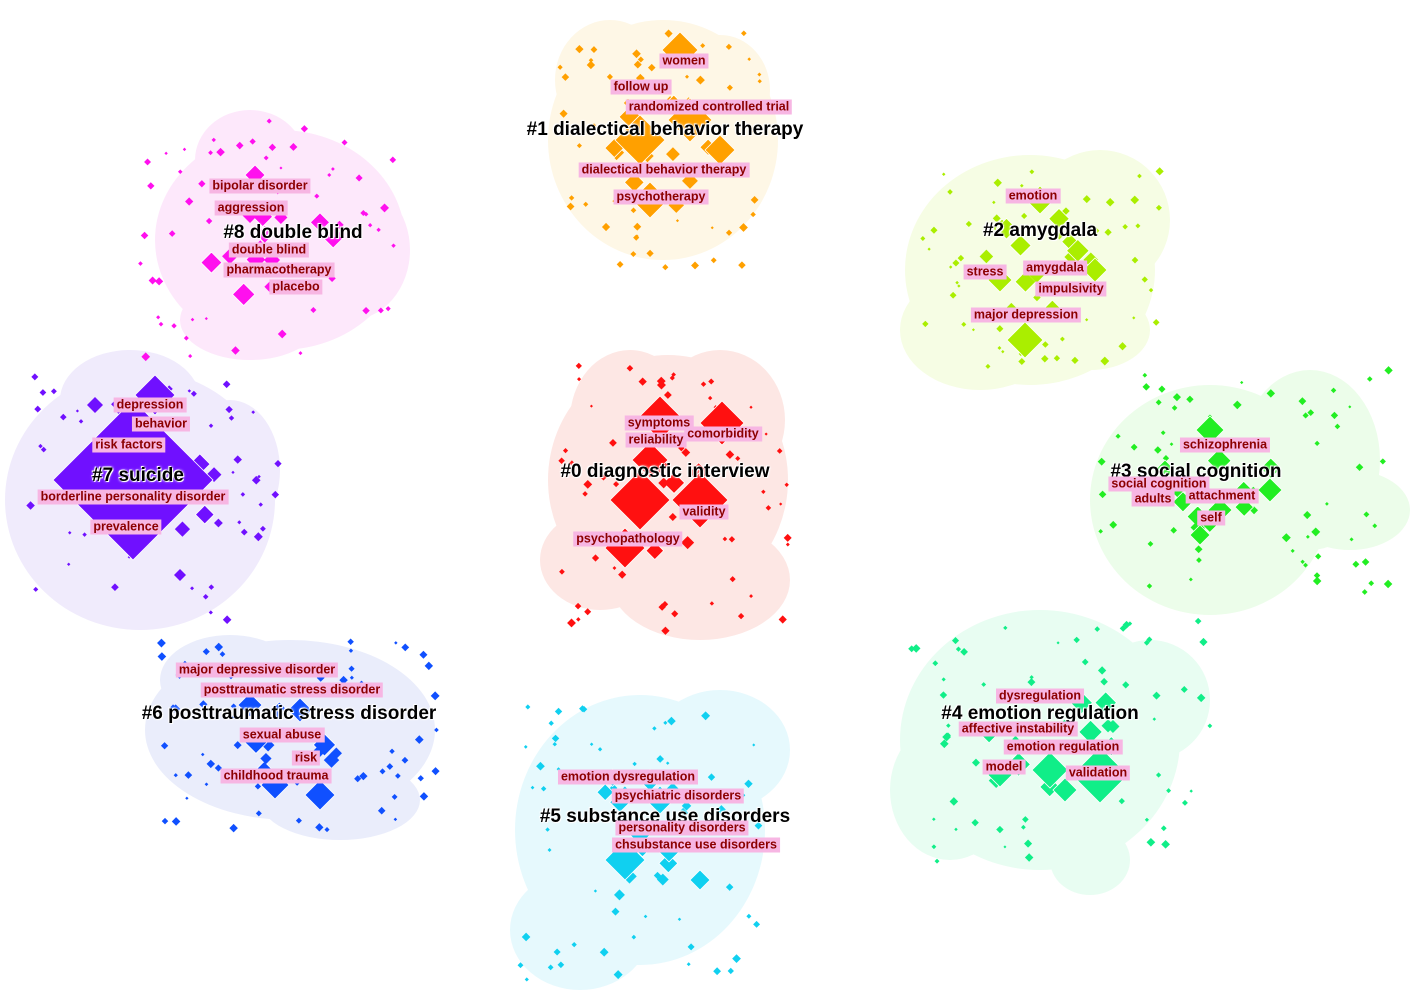 The height and width of the screenshot is (1004, 1417). Describe the element at coordinates (661, 197) in the screenshot. I see `keyword-psychotherapy: psychotherapy` at that location.